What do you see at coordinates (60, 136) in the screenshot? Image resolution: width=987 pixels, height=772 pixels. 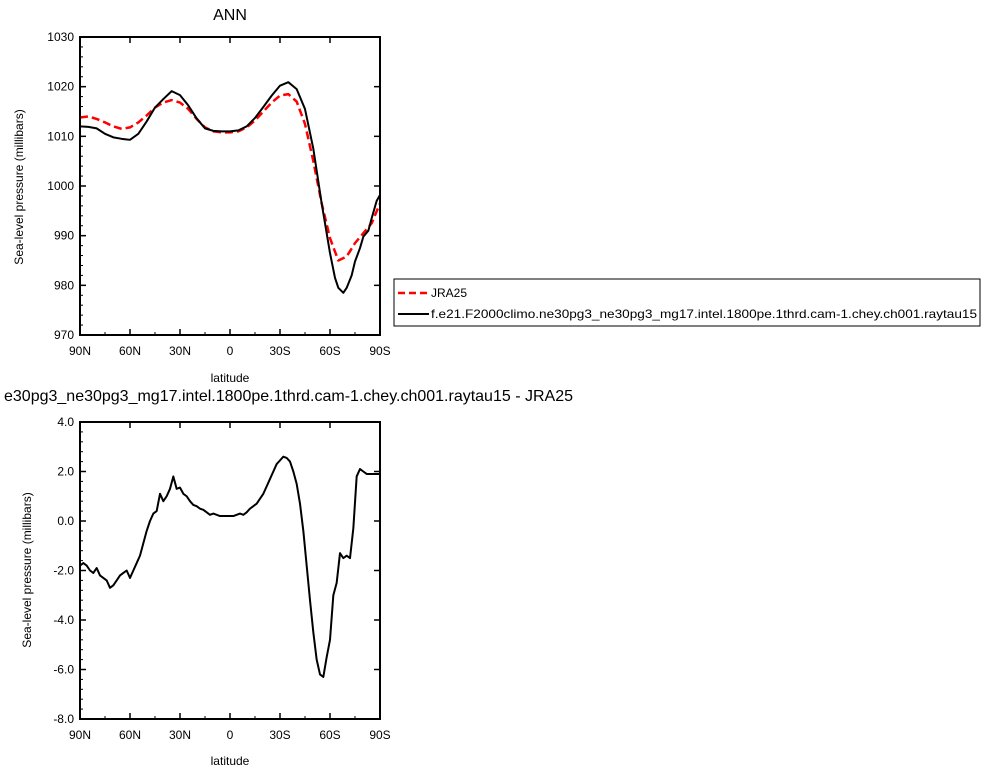 I see `top-y-tick-label: 1010` at bounding box center [60, 136].